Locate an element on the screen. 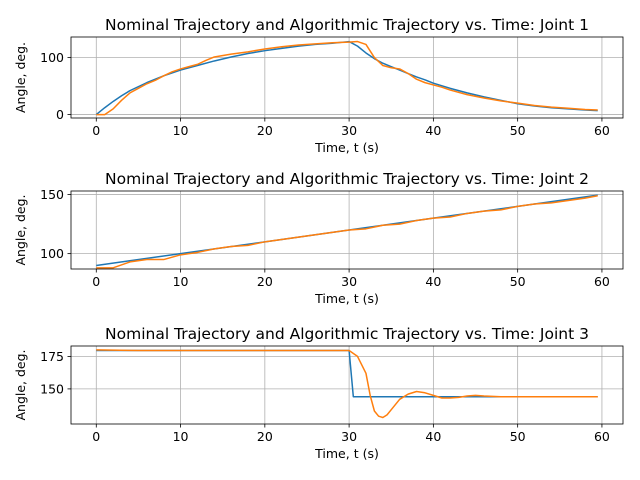 The height and width of the screenshot is (480, 640). y-tick-label: 0 is located at coordinates (60, 114).